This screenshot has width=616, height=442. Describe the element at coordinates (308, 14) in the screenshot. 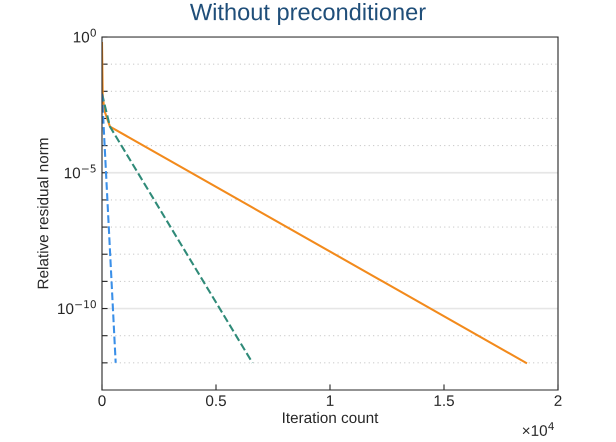

I see `chart-title: Without preconditioner` at that location.